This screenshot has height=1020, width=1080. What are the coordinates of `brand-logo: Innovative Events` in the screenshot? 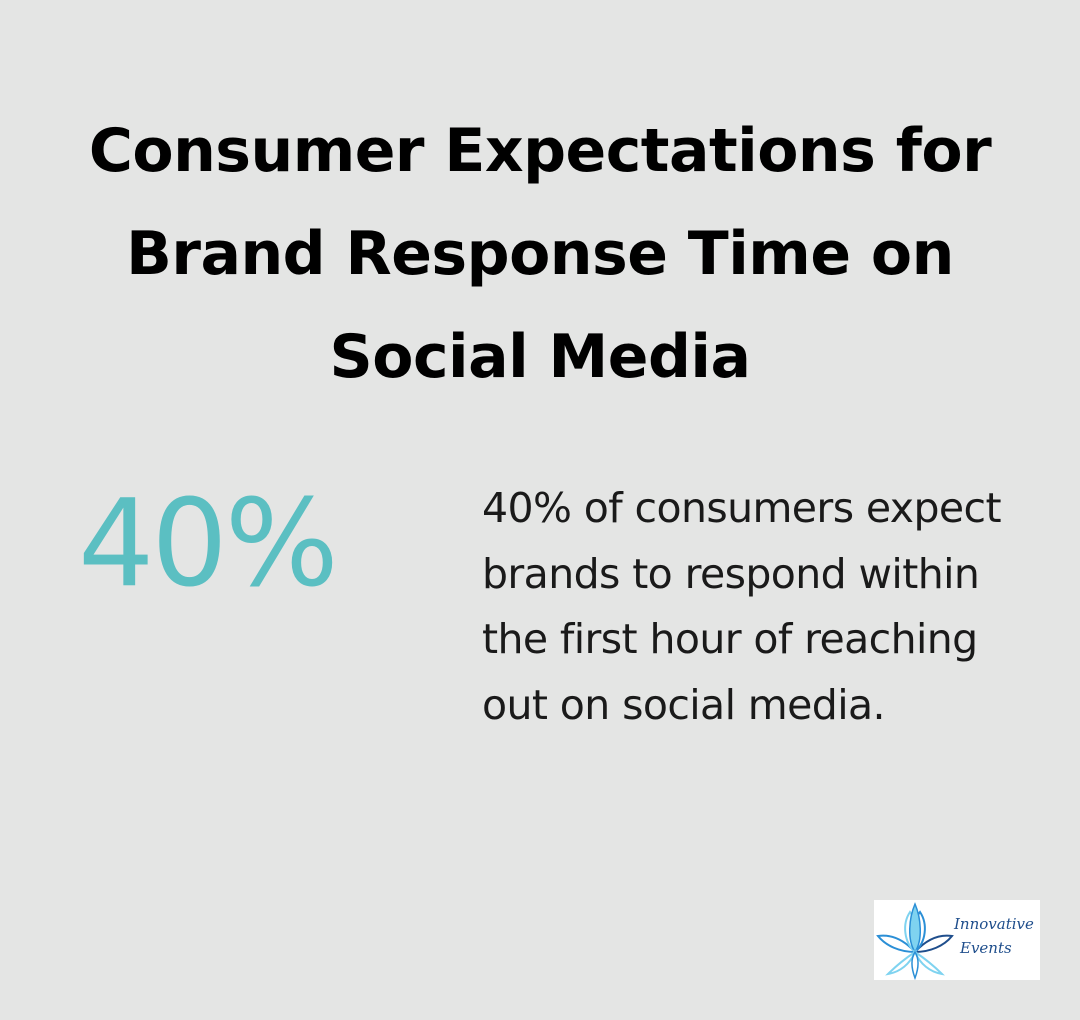 It's located at (957, 940).